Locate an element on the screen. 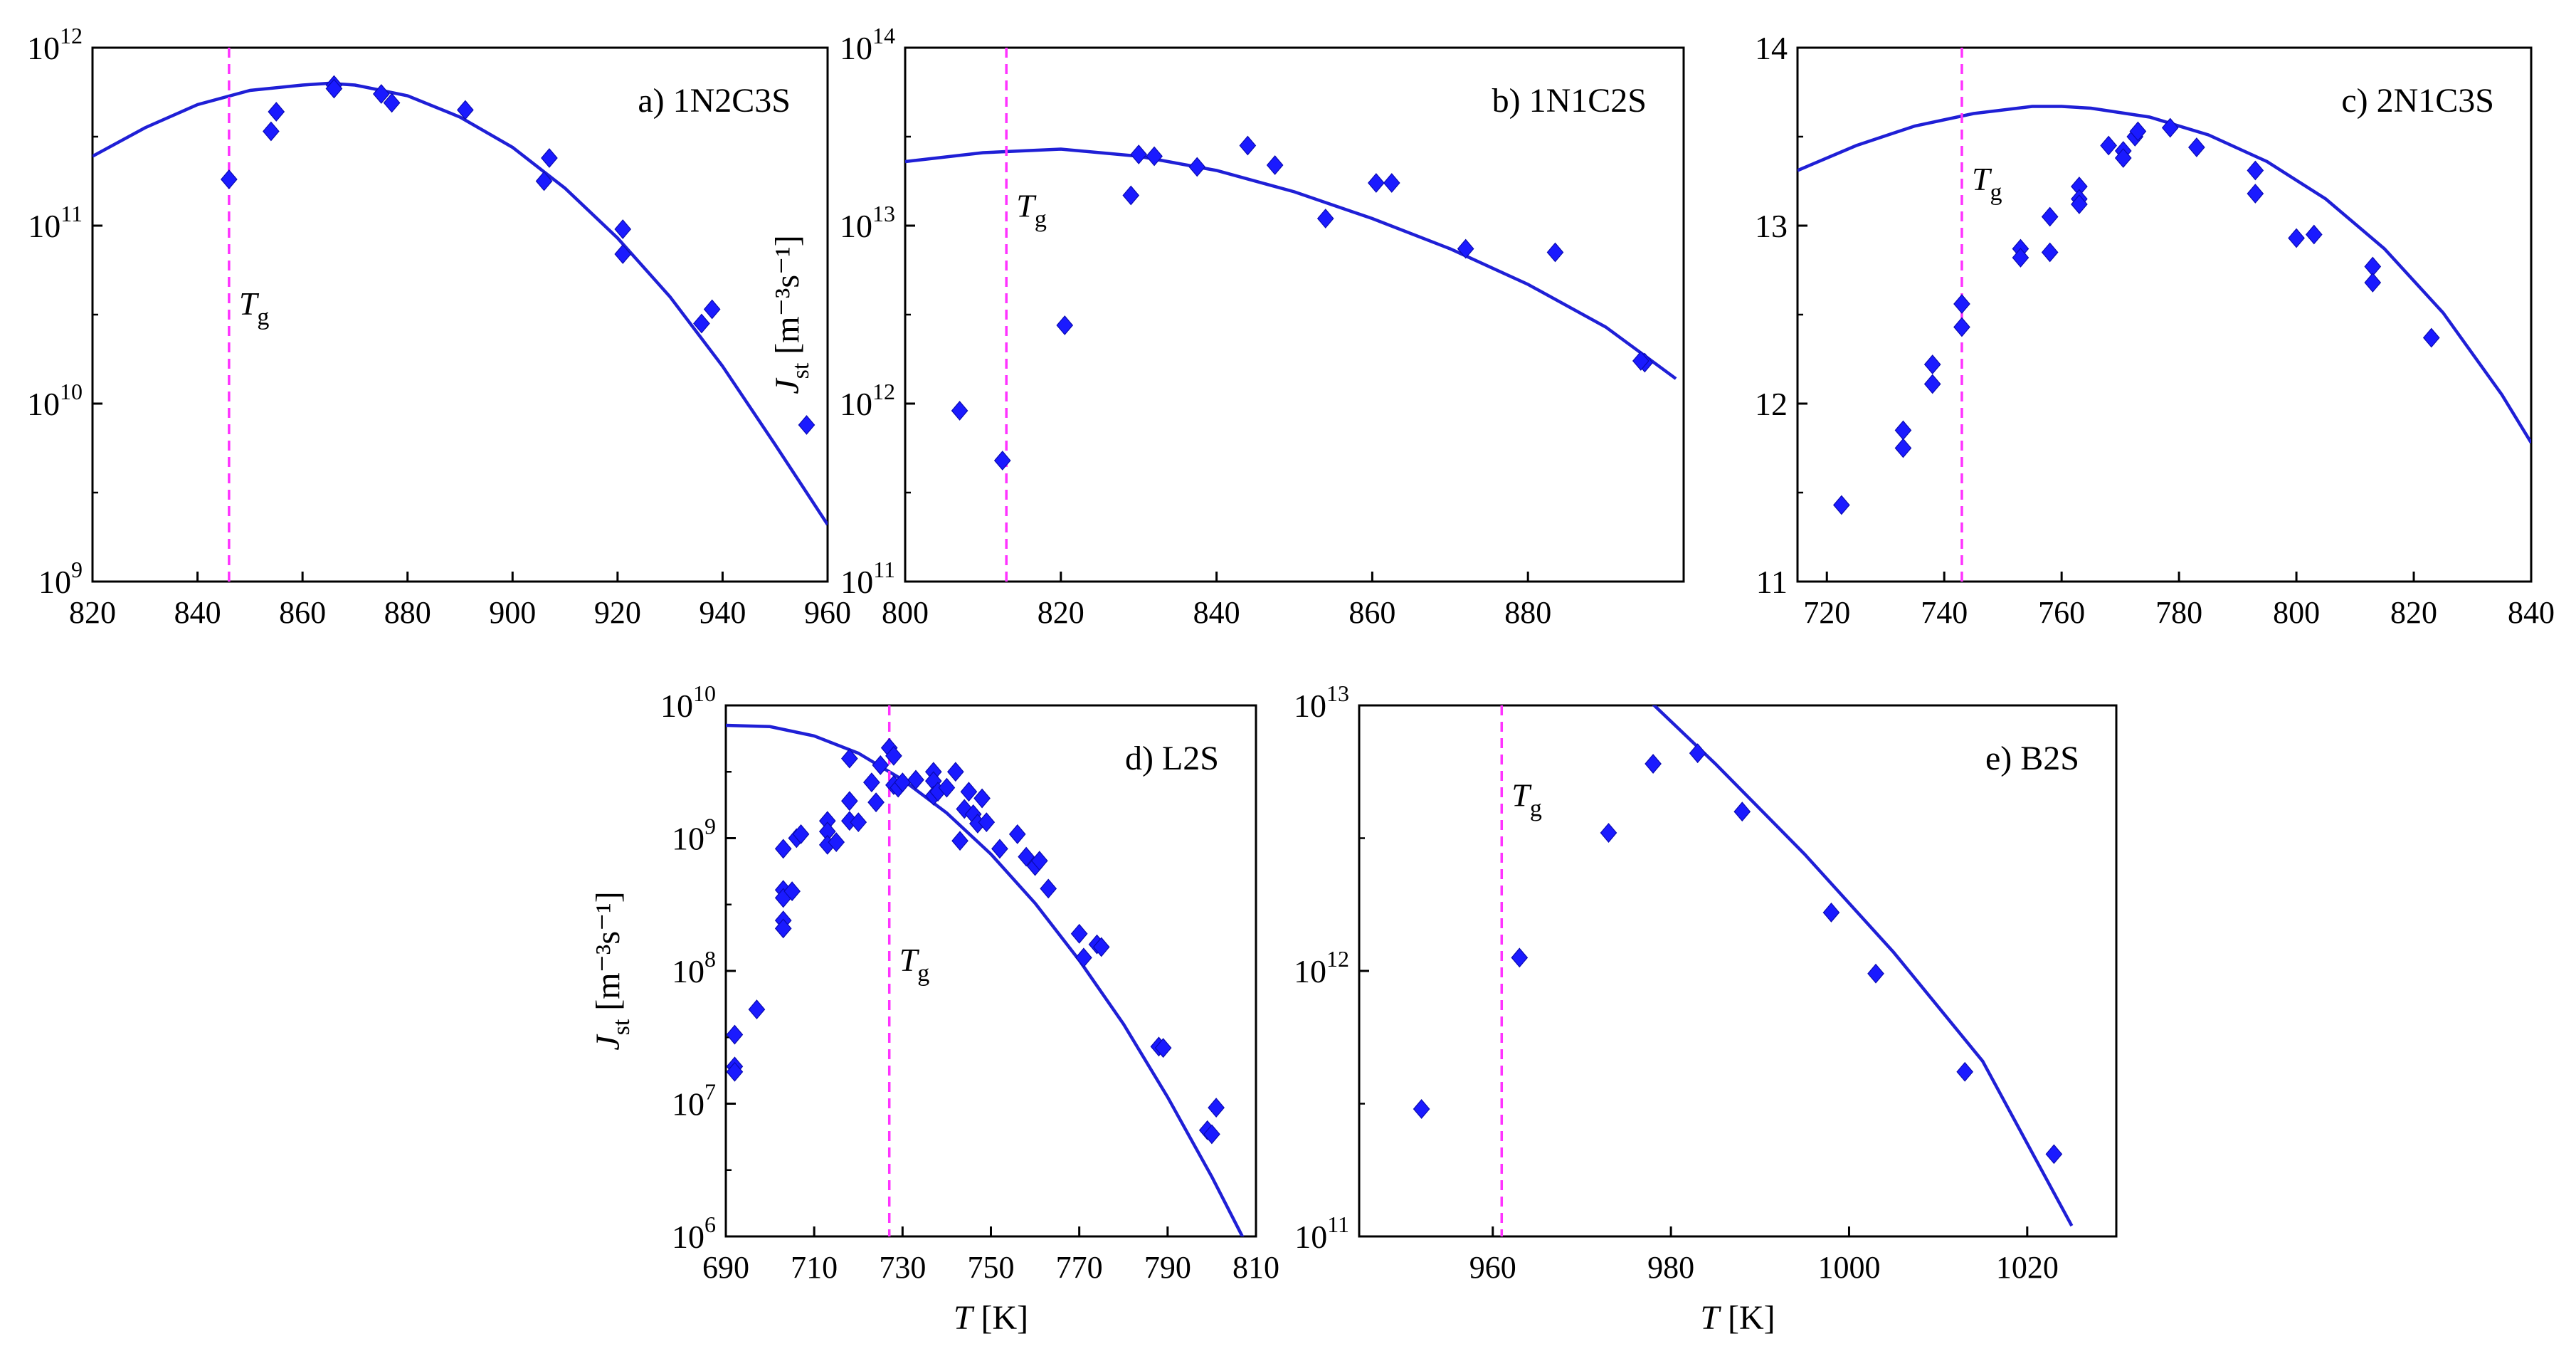 The height and width of the screenshot is (1361, 2576). x-axis-label: T [K] is located at coordinates (1737, 1318).